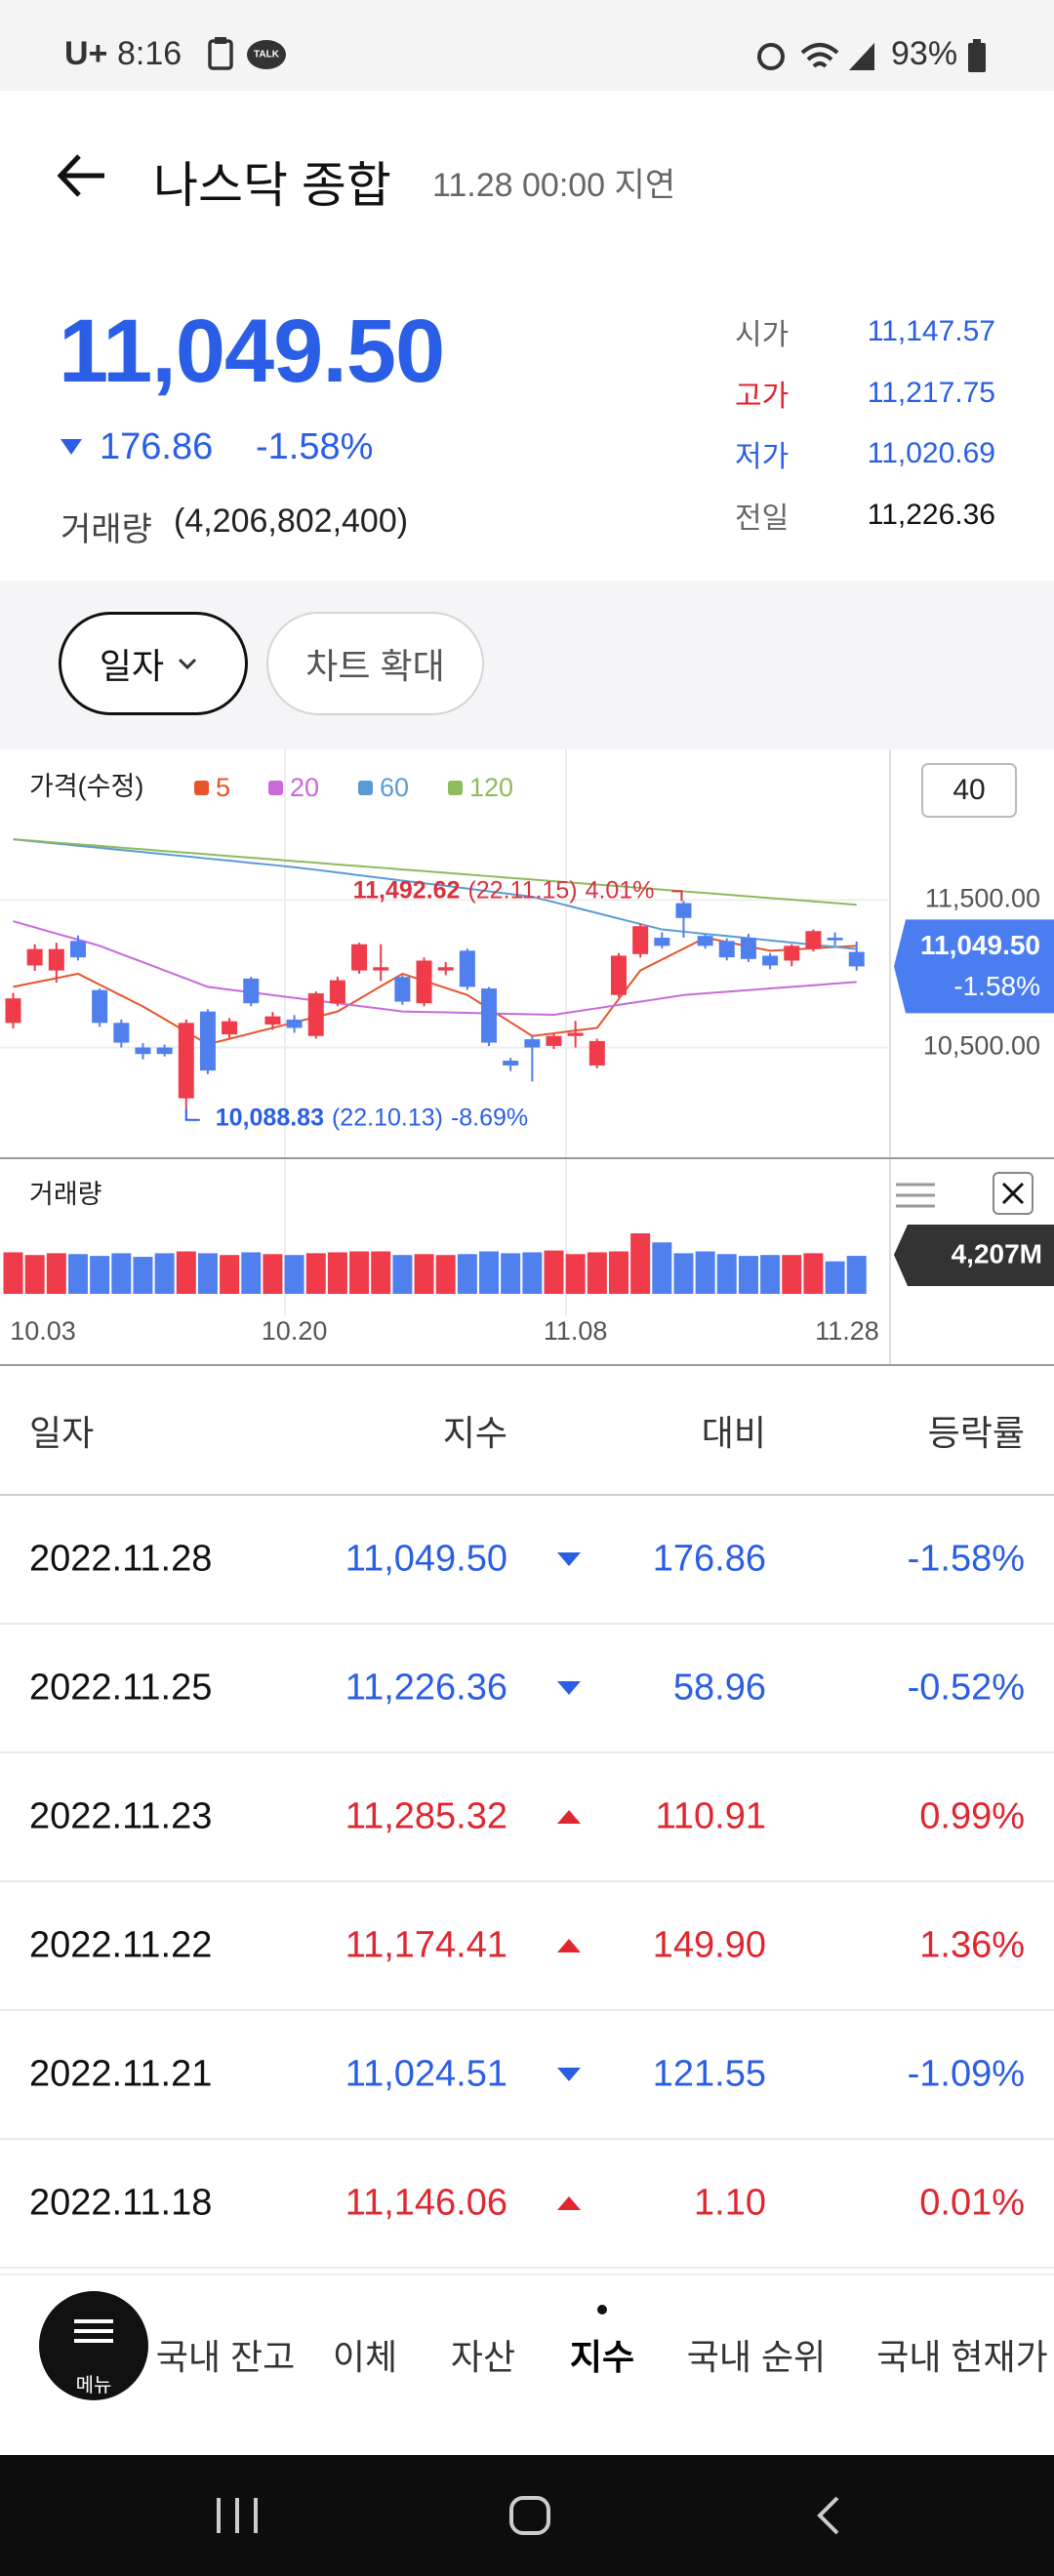 This screenshot has width=1054, height=2576. I want to click on nav-item: 자산, so click(483, 2357).